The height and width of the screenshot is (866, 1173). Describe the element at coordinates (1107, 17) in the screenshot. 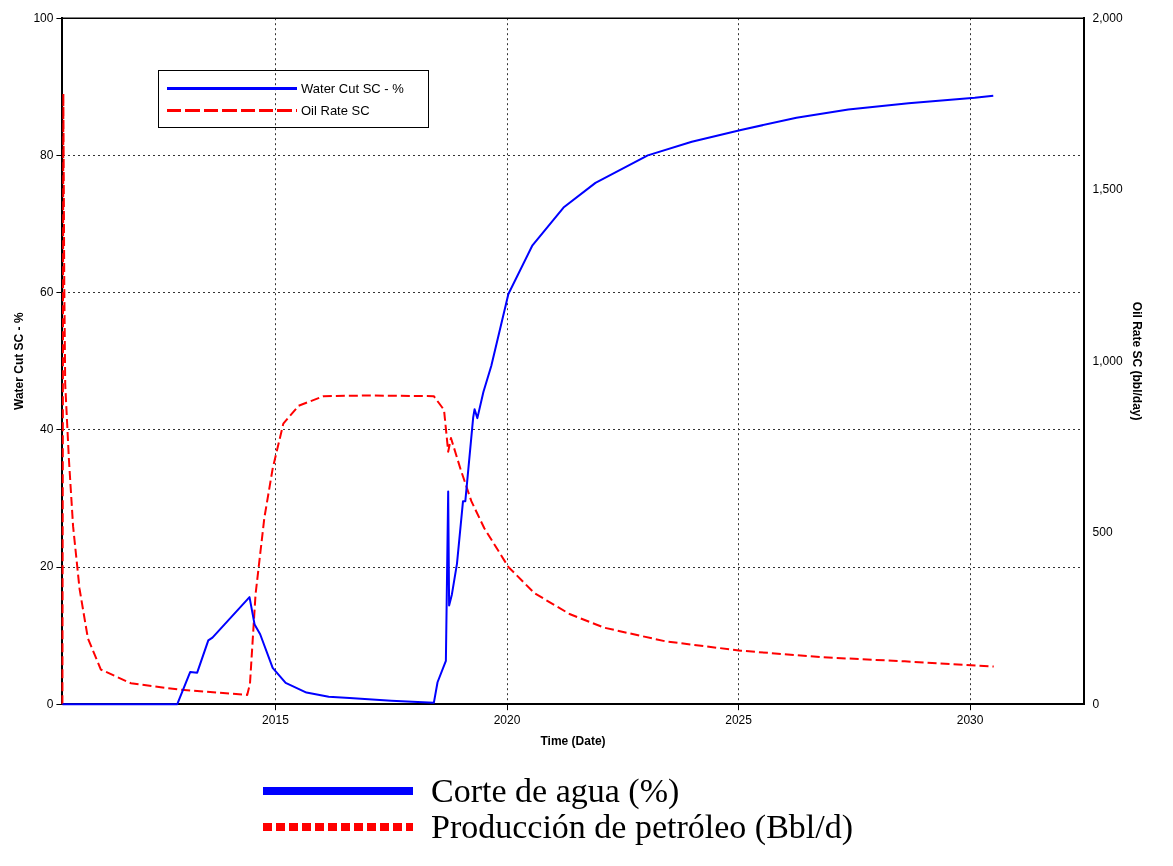

I see `y2-tick-label: 2,000` at that location.